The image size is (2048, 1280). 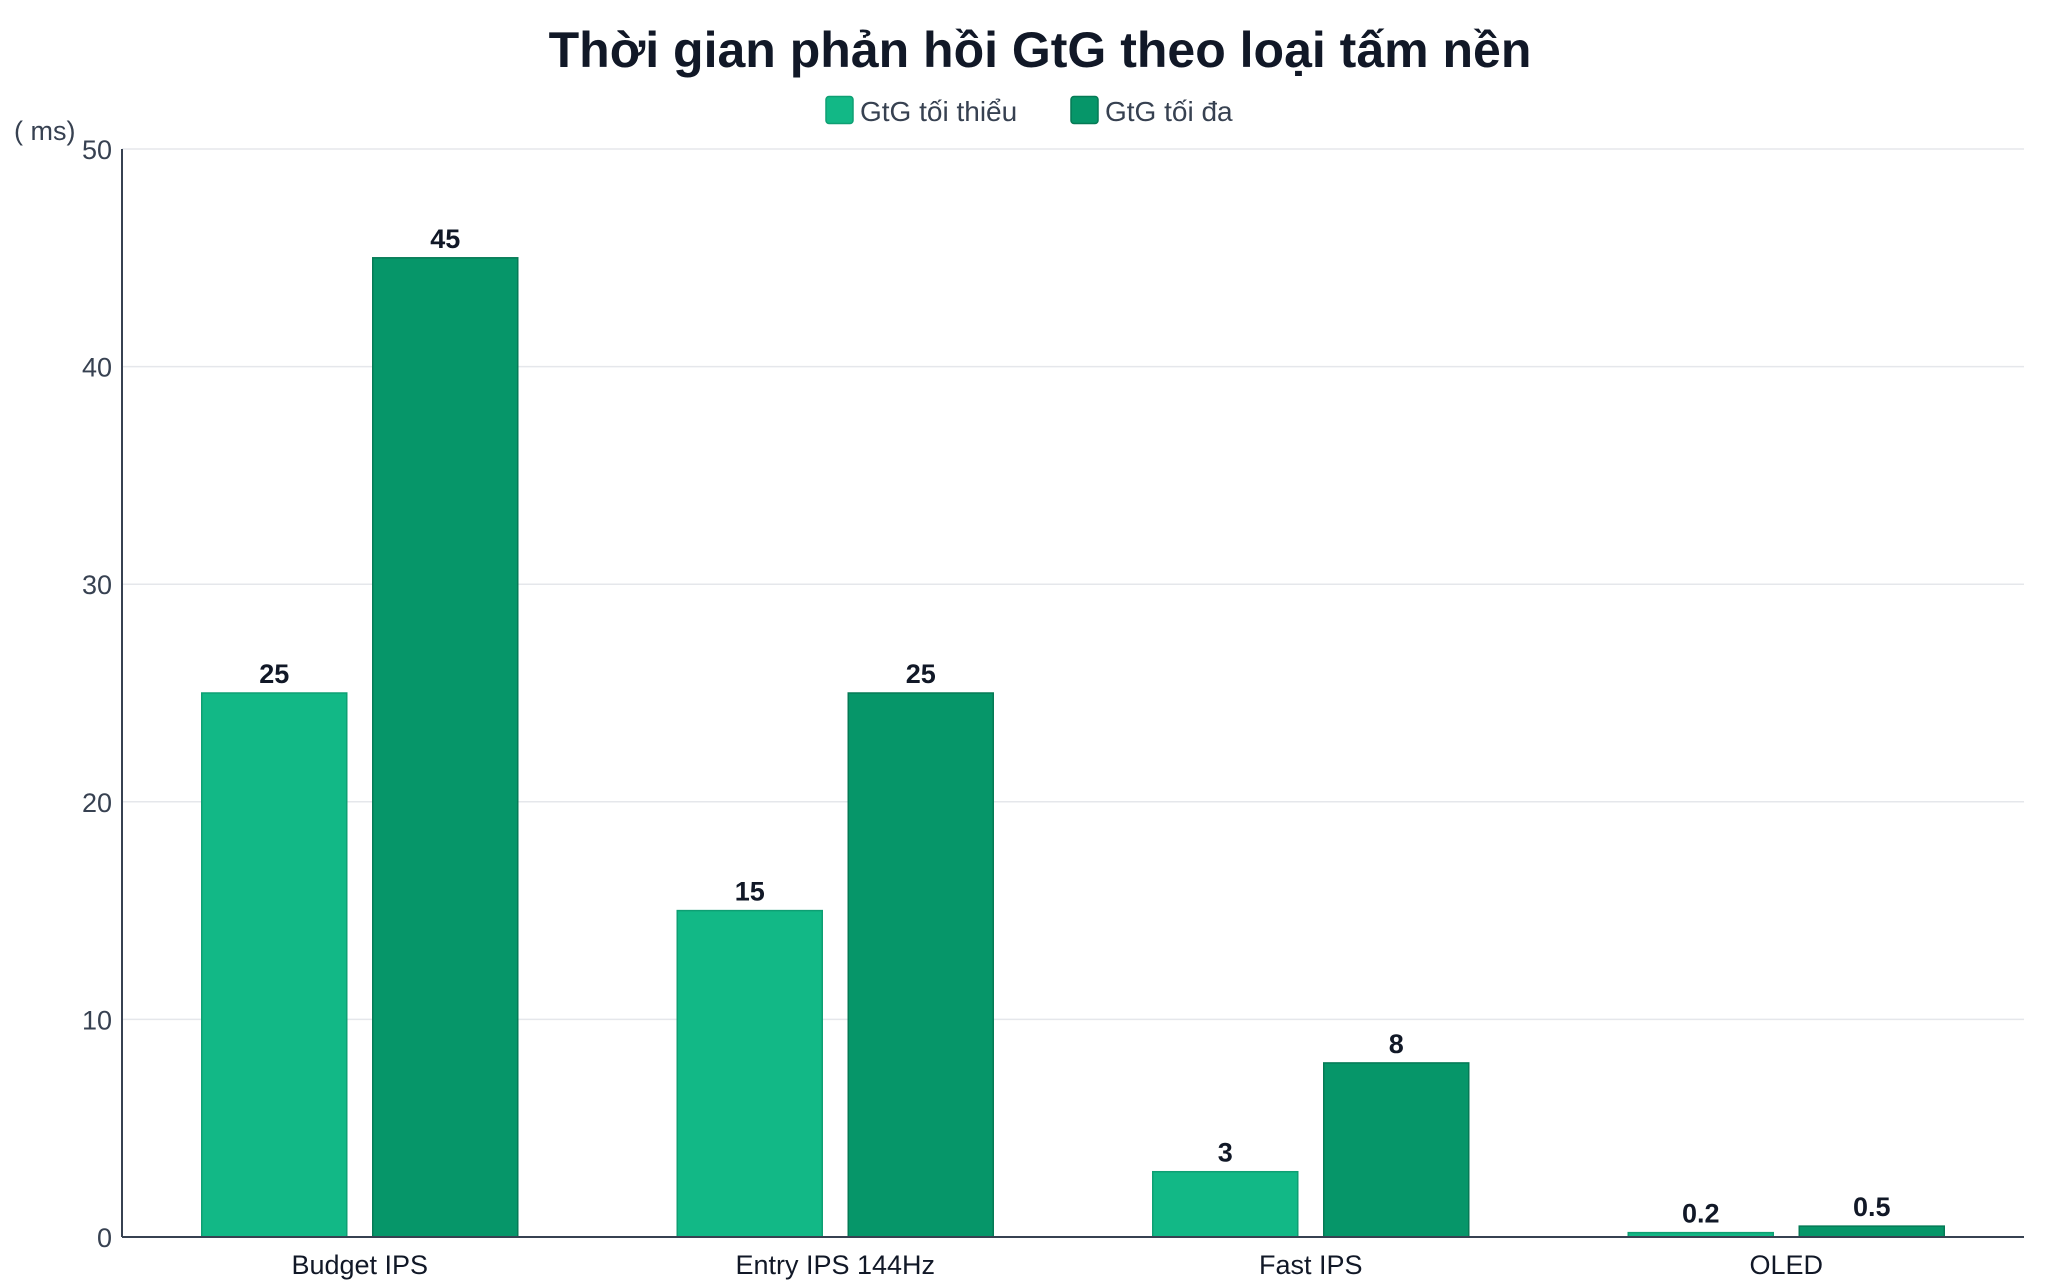 I want to click on y-tick-label: 30, so click(x=97, y=585).